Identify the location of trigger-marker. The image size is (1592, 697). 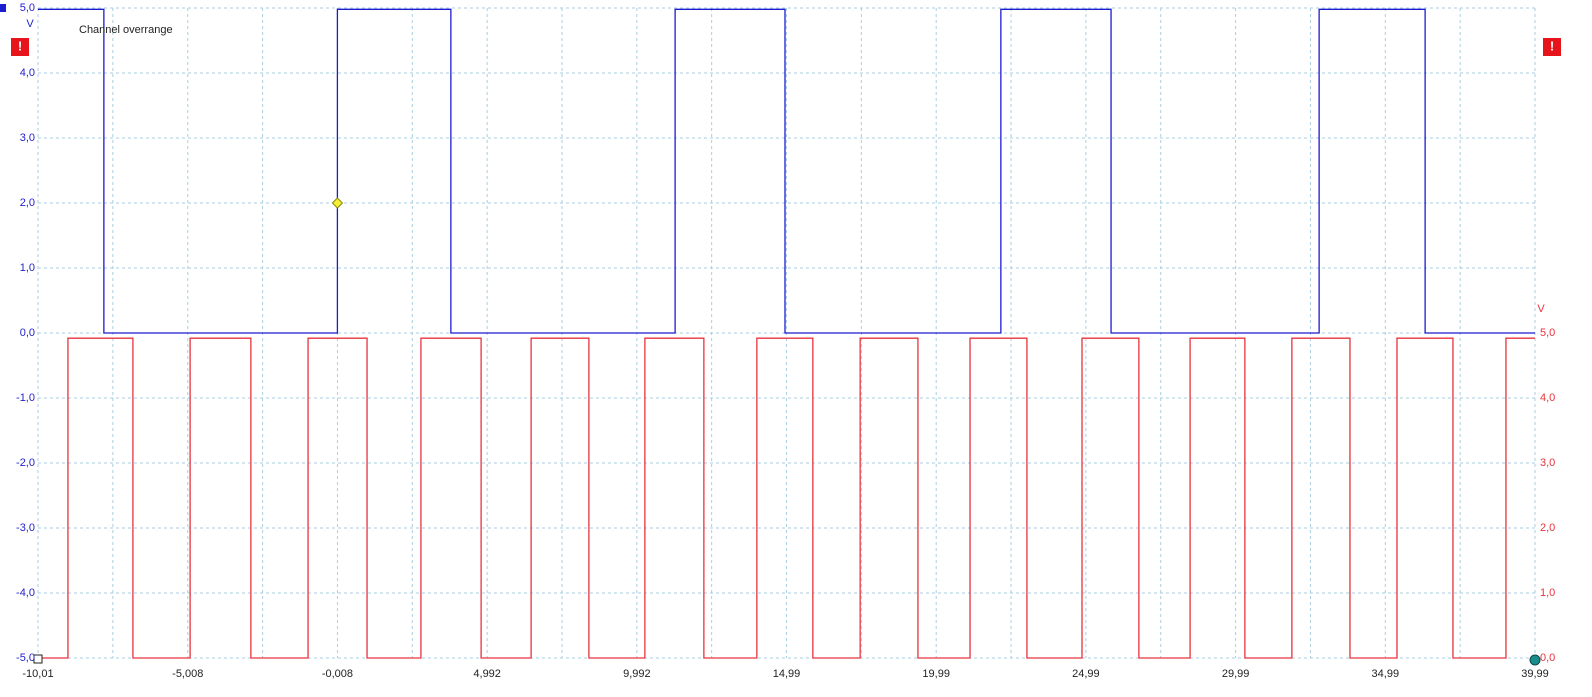
(337, 203).